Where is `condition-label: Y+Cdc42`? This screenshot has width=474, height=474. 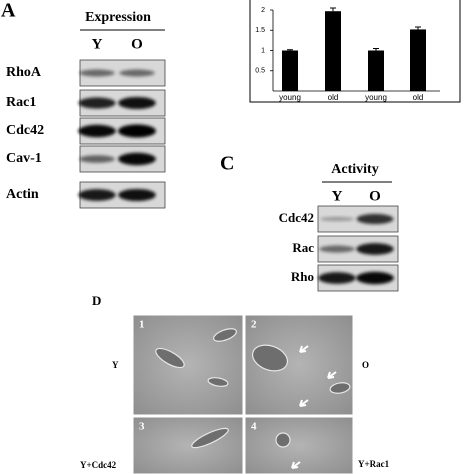 condition-label: Y+Cdc42 is located at coordinates (98, 465).